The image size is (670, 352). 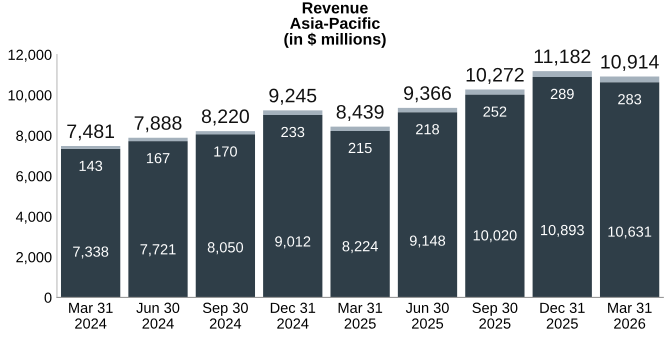 What do you see at coordinates (30, 96) in the screenshot?
I see `y-tick-label: 10,000` at bounding box center [30, 96].